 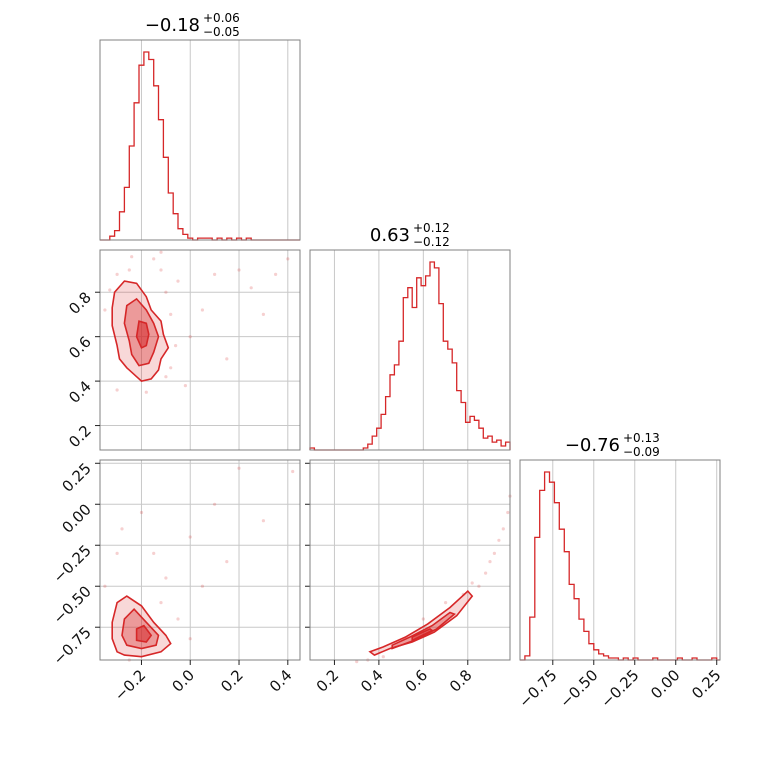 I want to click on param-1-lower-error: −0.12, so click(x=431, y=242).